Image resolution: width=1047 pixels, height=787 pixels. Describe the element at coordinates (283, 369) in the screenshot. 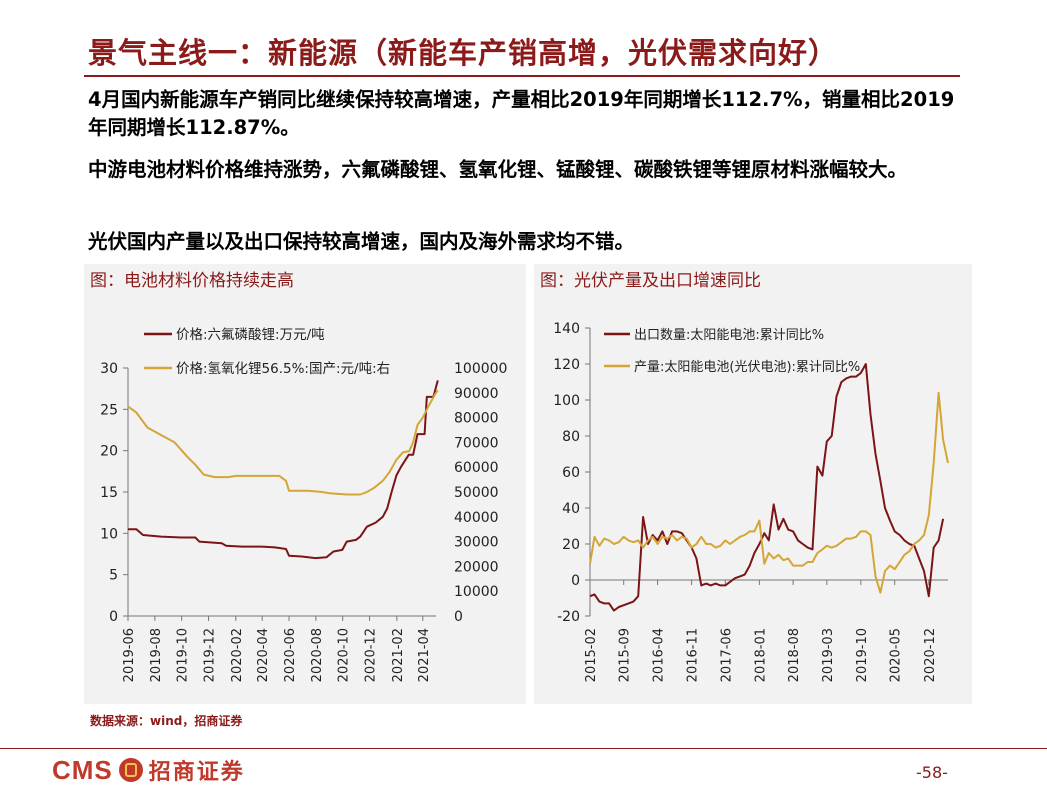

I see `legend-label: 价格:氢氧化锂56.5%:国产:元/吨:右` at that location.